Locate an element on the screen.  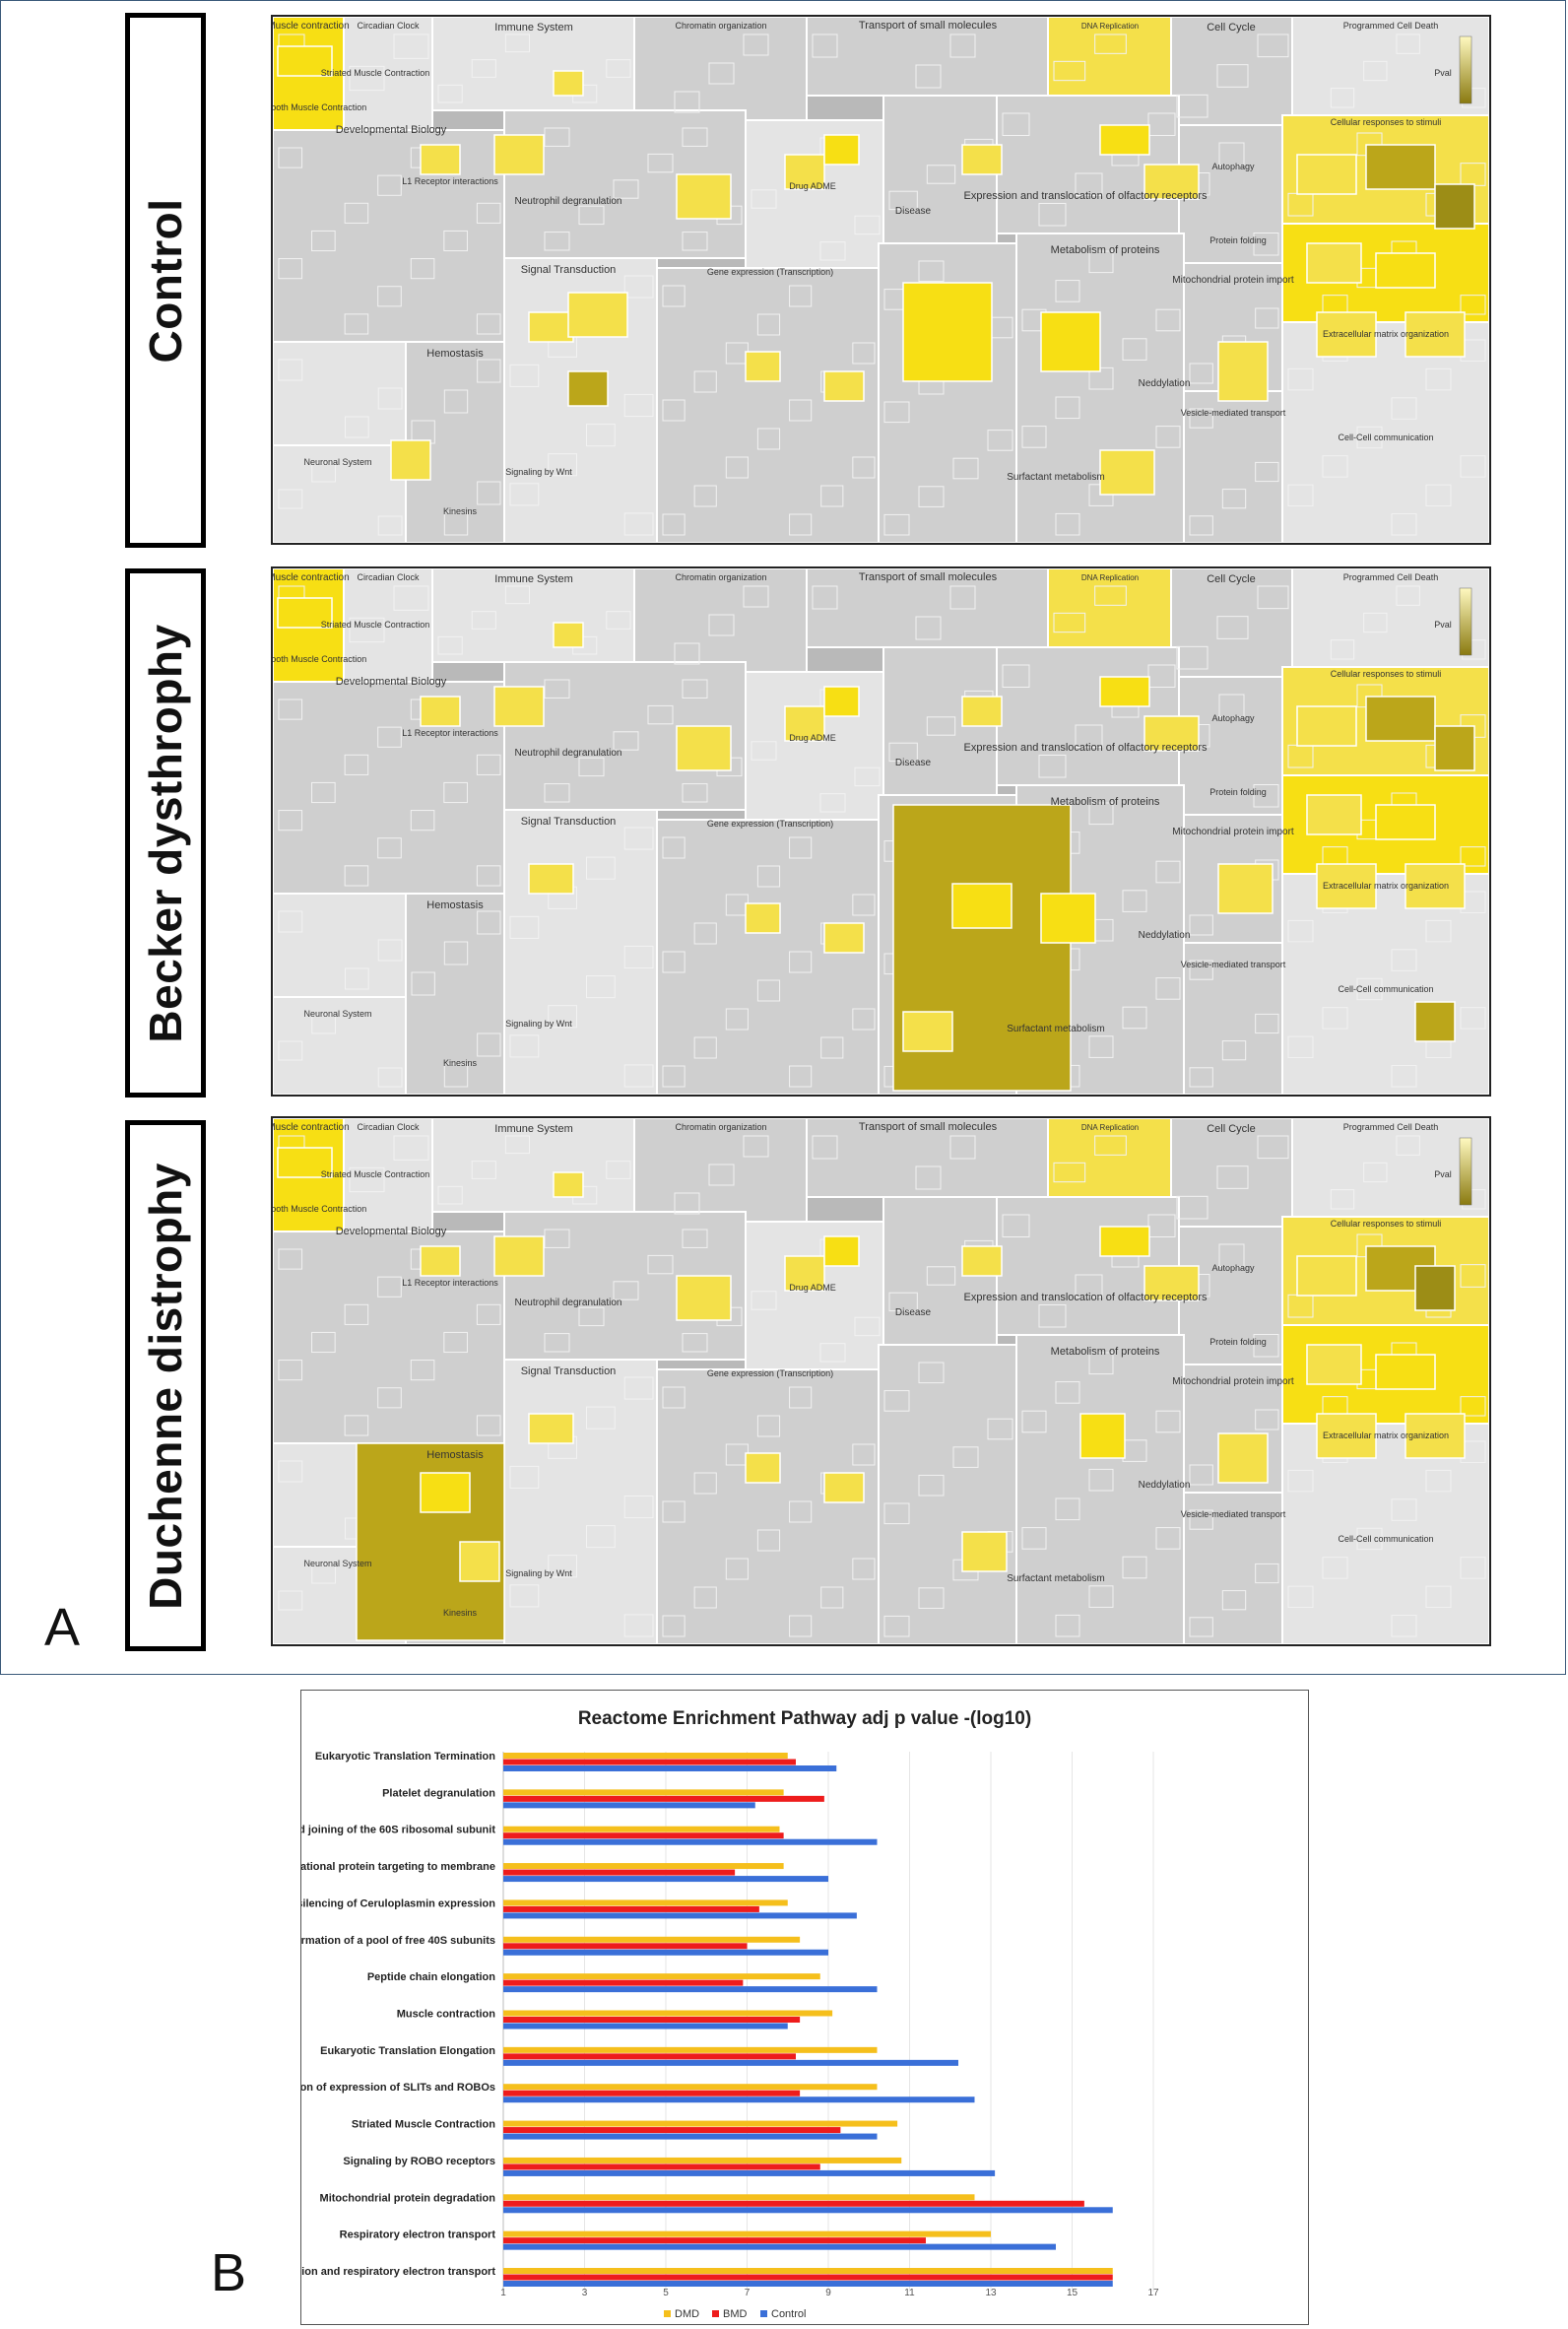
pathway-label-kinesins: Kinesins is located at coordinates (461, 1613).